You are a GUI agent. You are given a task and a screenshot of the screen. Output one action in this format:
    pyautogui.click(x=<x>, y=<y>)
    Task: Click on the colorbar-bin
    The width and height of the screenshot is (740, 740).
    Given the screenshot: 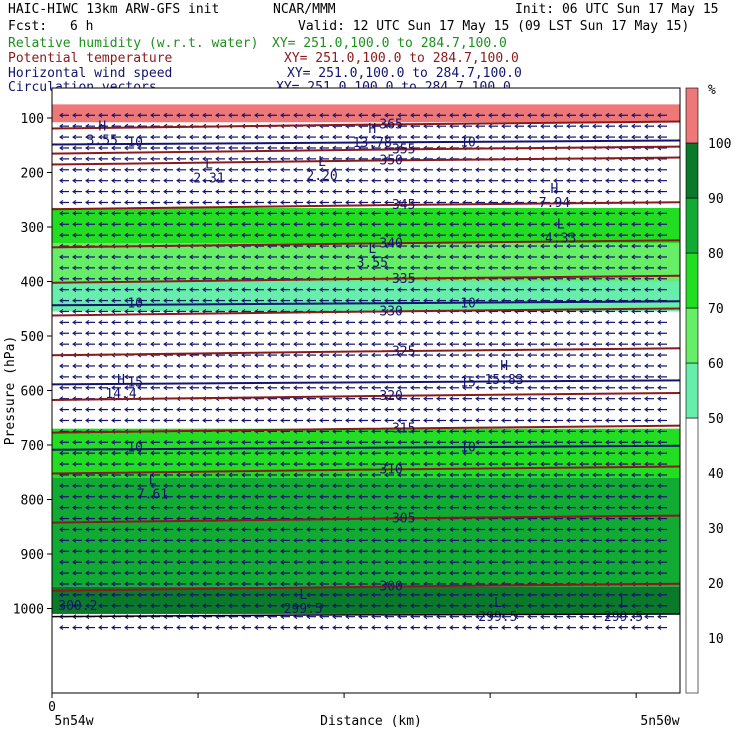 What is the action you would take?
    pyautogui.click(x=692, y=335)
    